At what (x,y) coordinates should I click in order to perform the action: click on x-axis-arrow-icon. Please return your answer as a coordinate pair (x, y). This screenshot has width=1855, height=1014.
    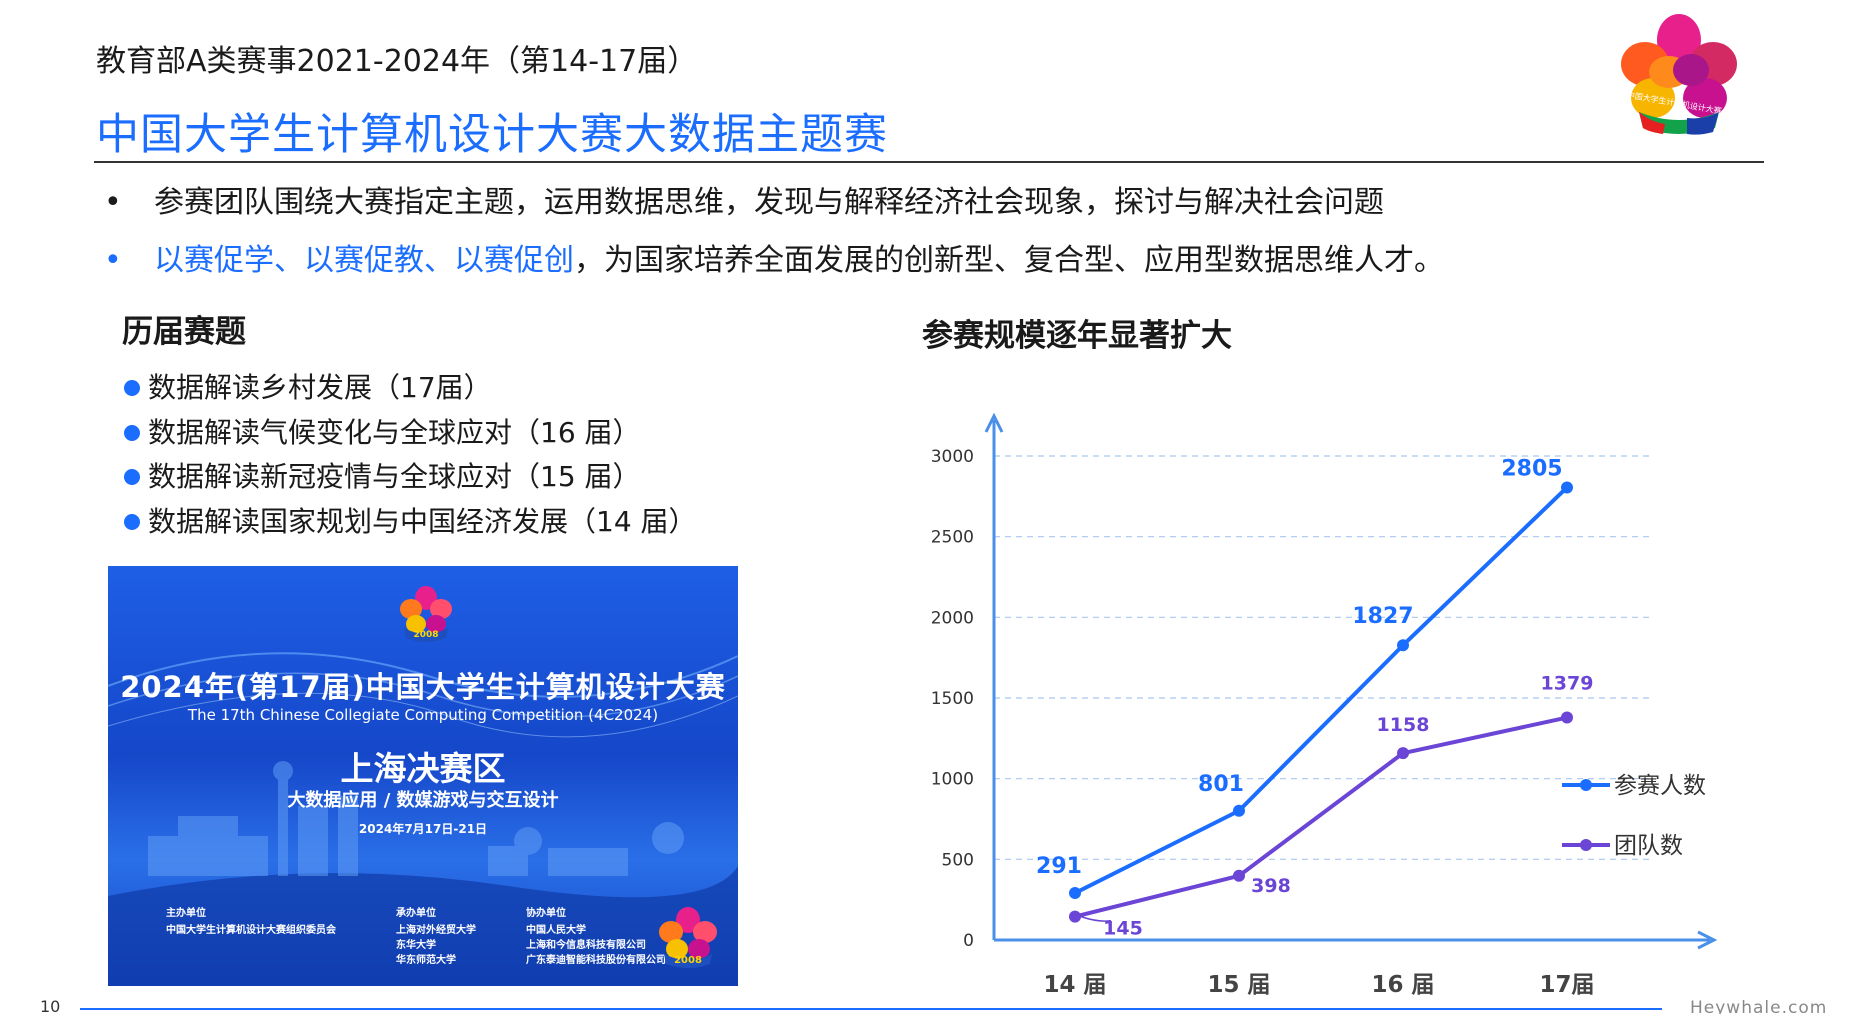
    Looking at the image, I should click on (1707, 940).